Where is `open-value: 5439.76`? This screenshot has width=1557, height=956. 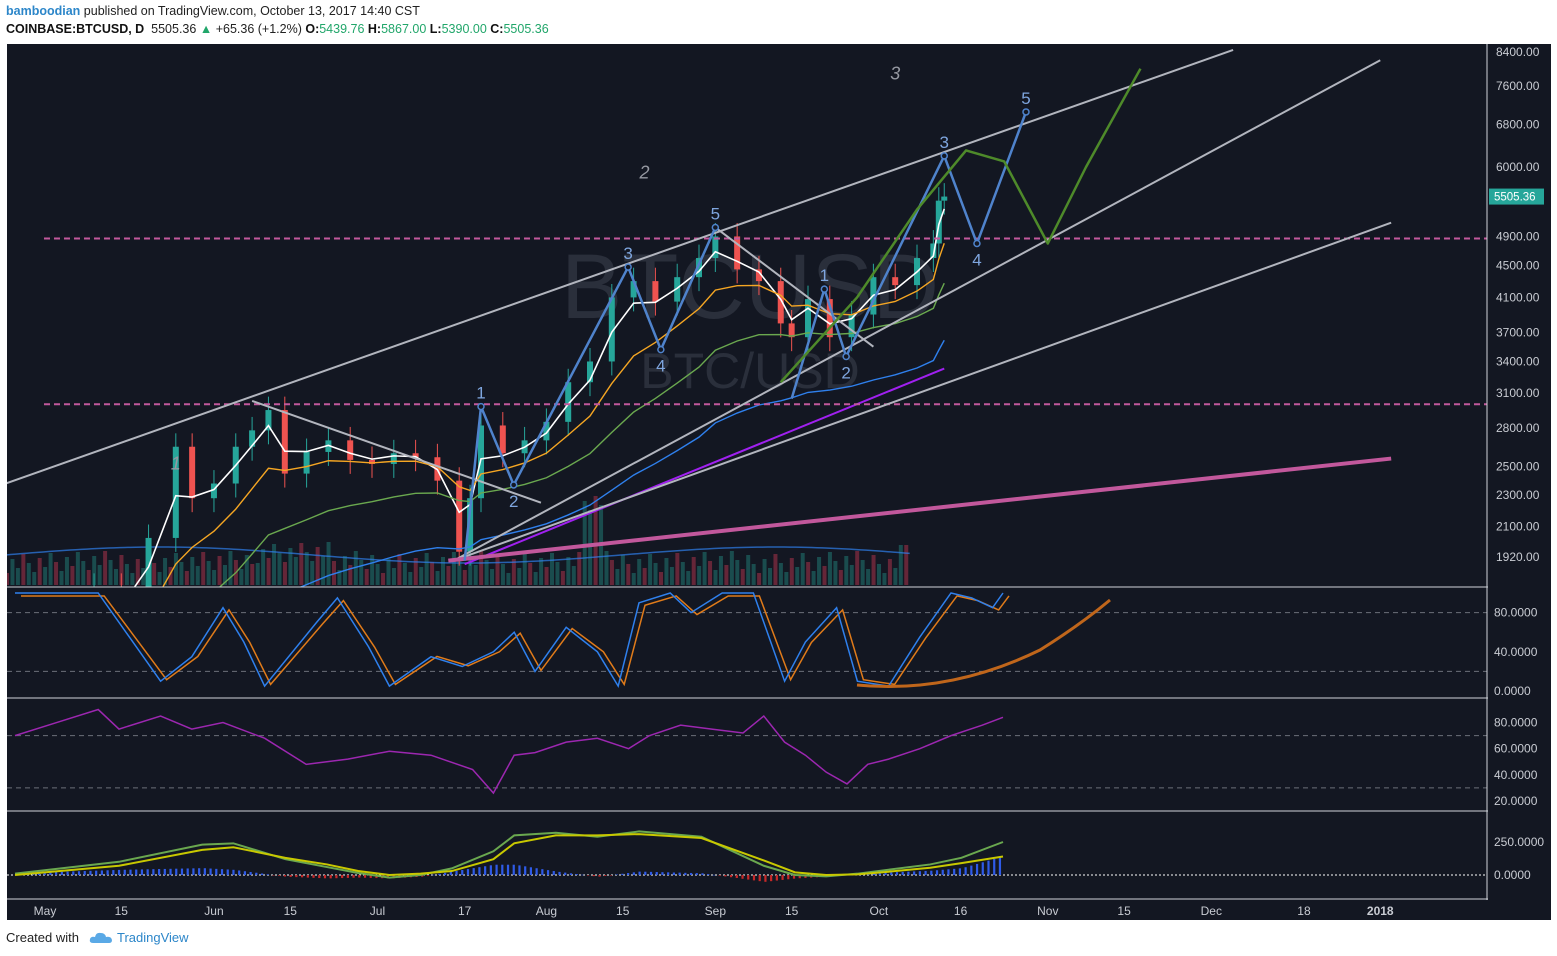
open-value: 5439.76 is located at coordinates (342, 29).